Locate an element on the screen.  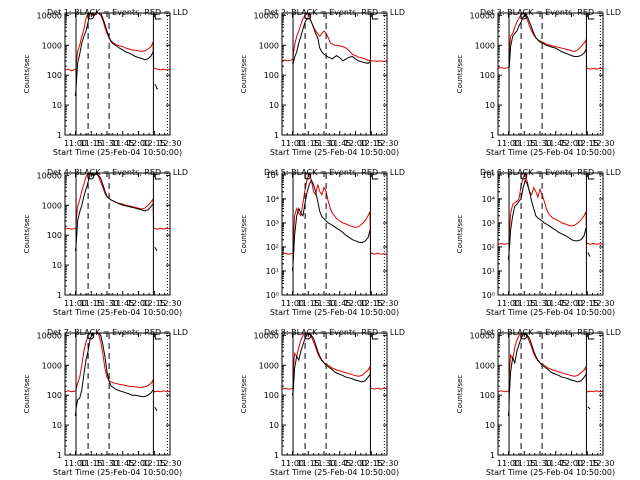
panel-title: Det 7: BLACK = Events, RED = LLD is located at coordinates (117, 332).